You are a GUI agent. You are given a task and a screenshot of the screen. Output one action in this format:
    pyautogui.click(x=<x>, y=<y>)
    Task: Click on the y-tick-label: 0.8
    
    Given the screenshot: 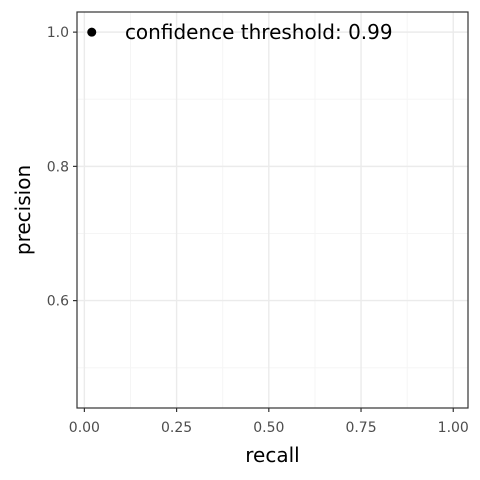 What is the action you would take?
    pyautogui.click(x=58, y=167)
    